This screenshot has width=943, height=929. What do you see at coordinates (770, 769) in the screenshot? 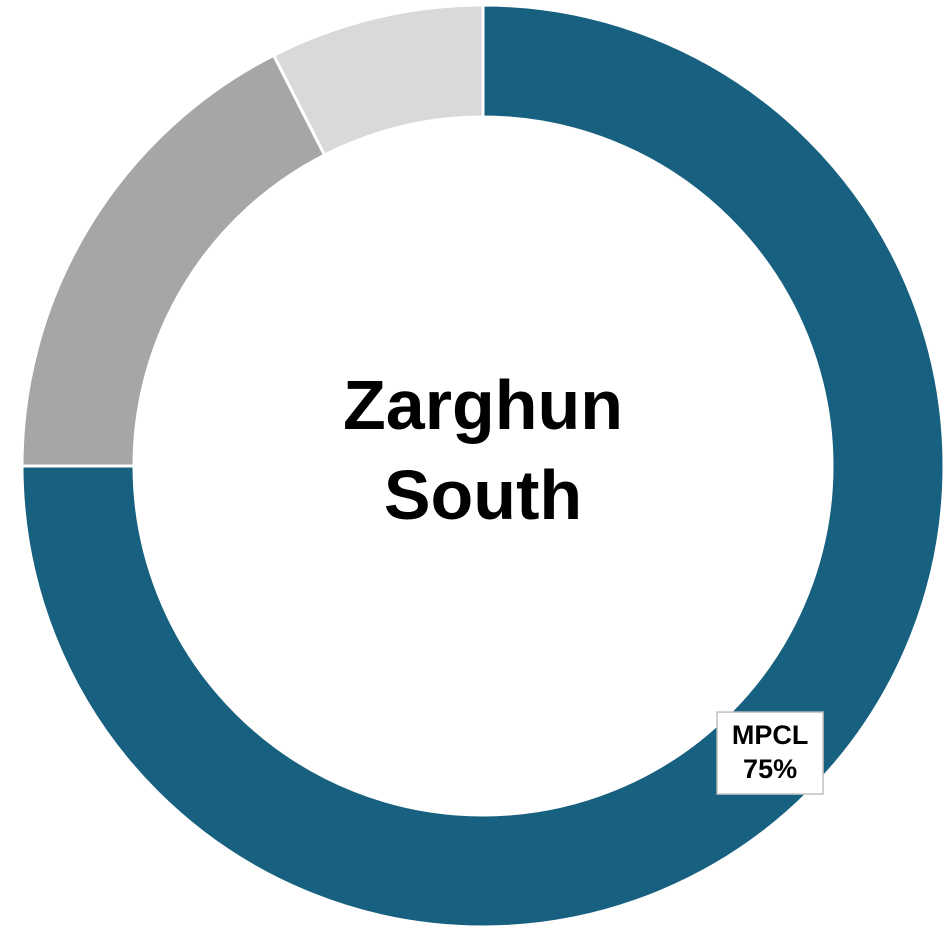
I see `data-label-value: 75%` at bounding box center [770, 769].